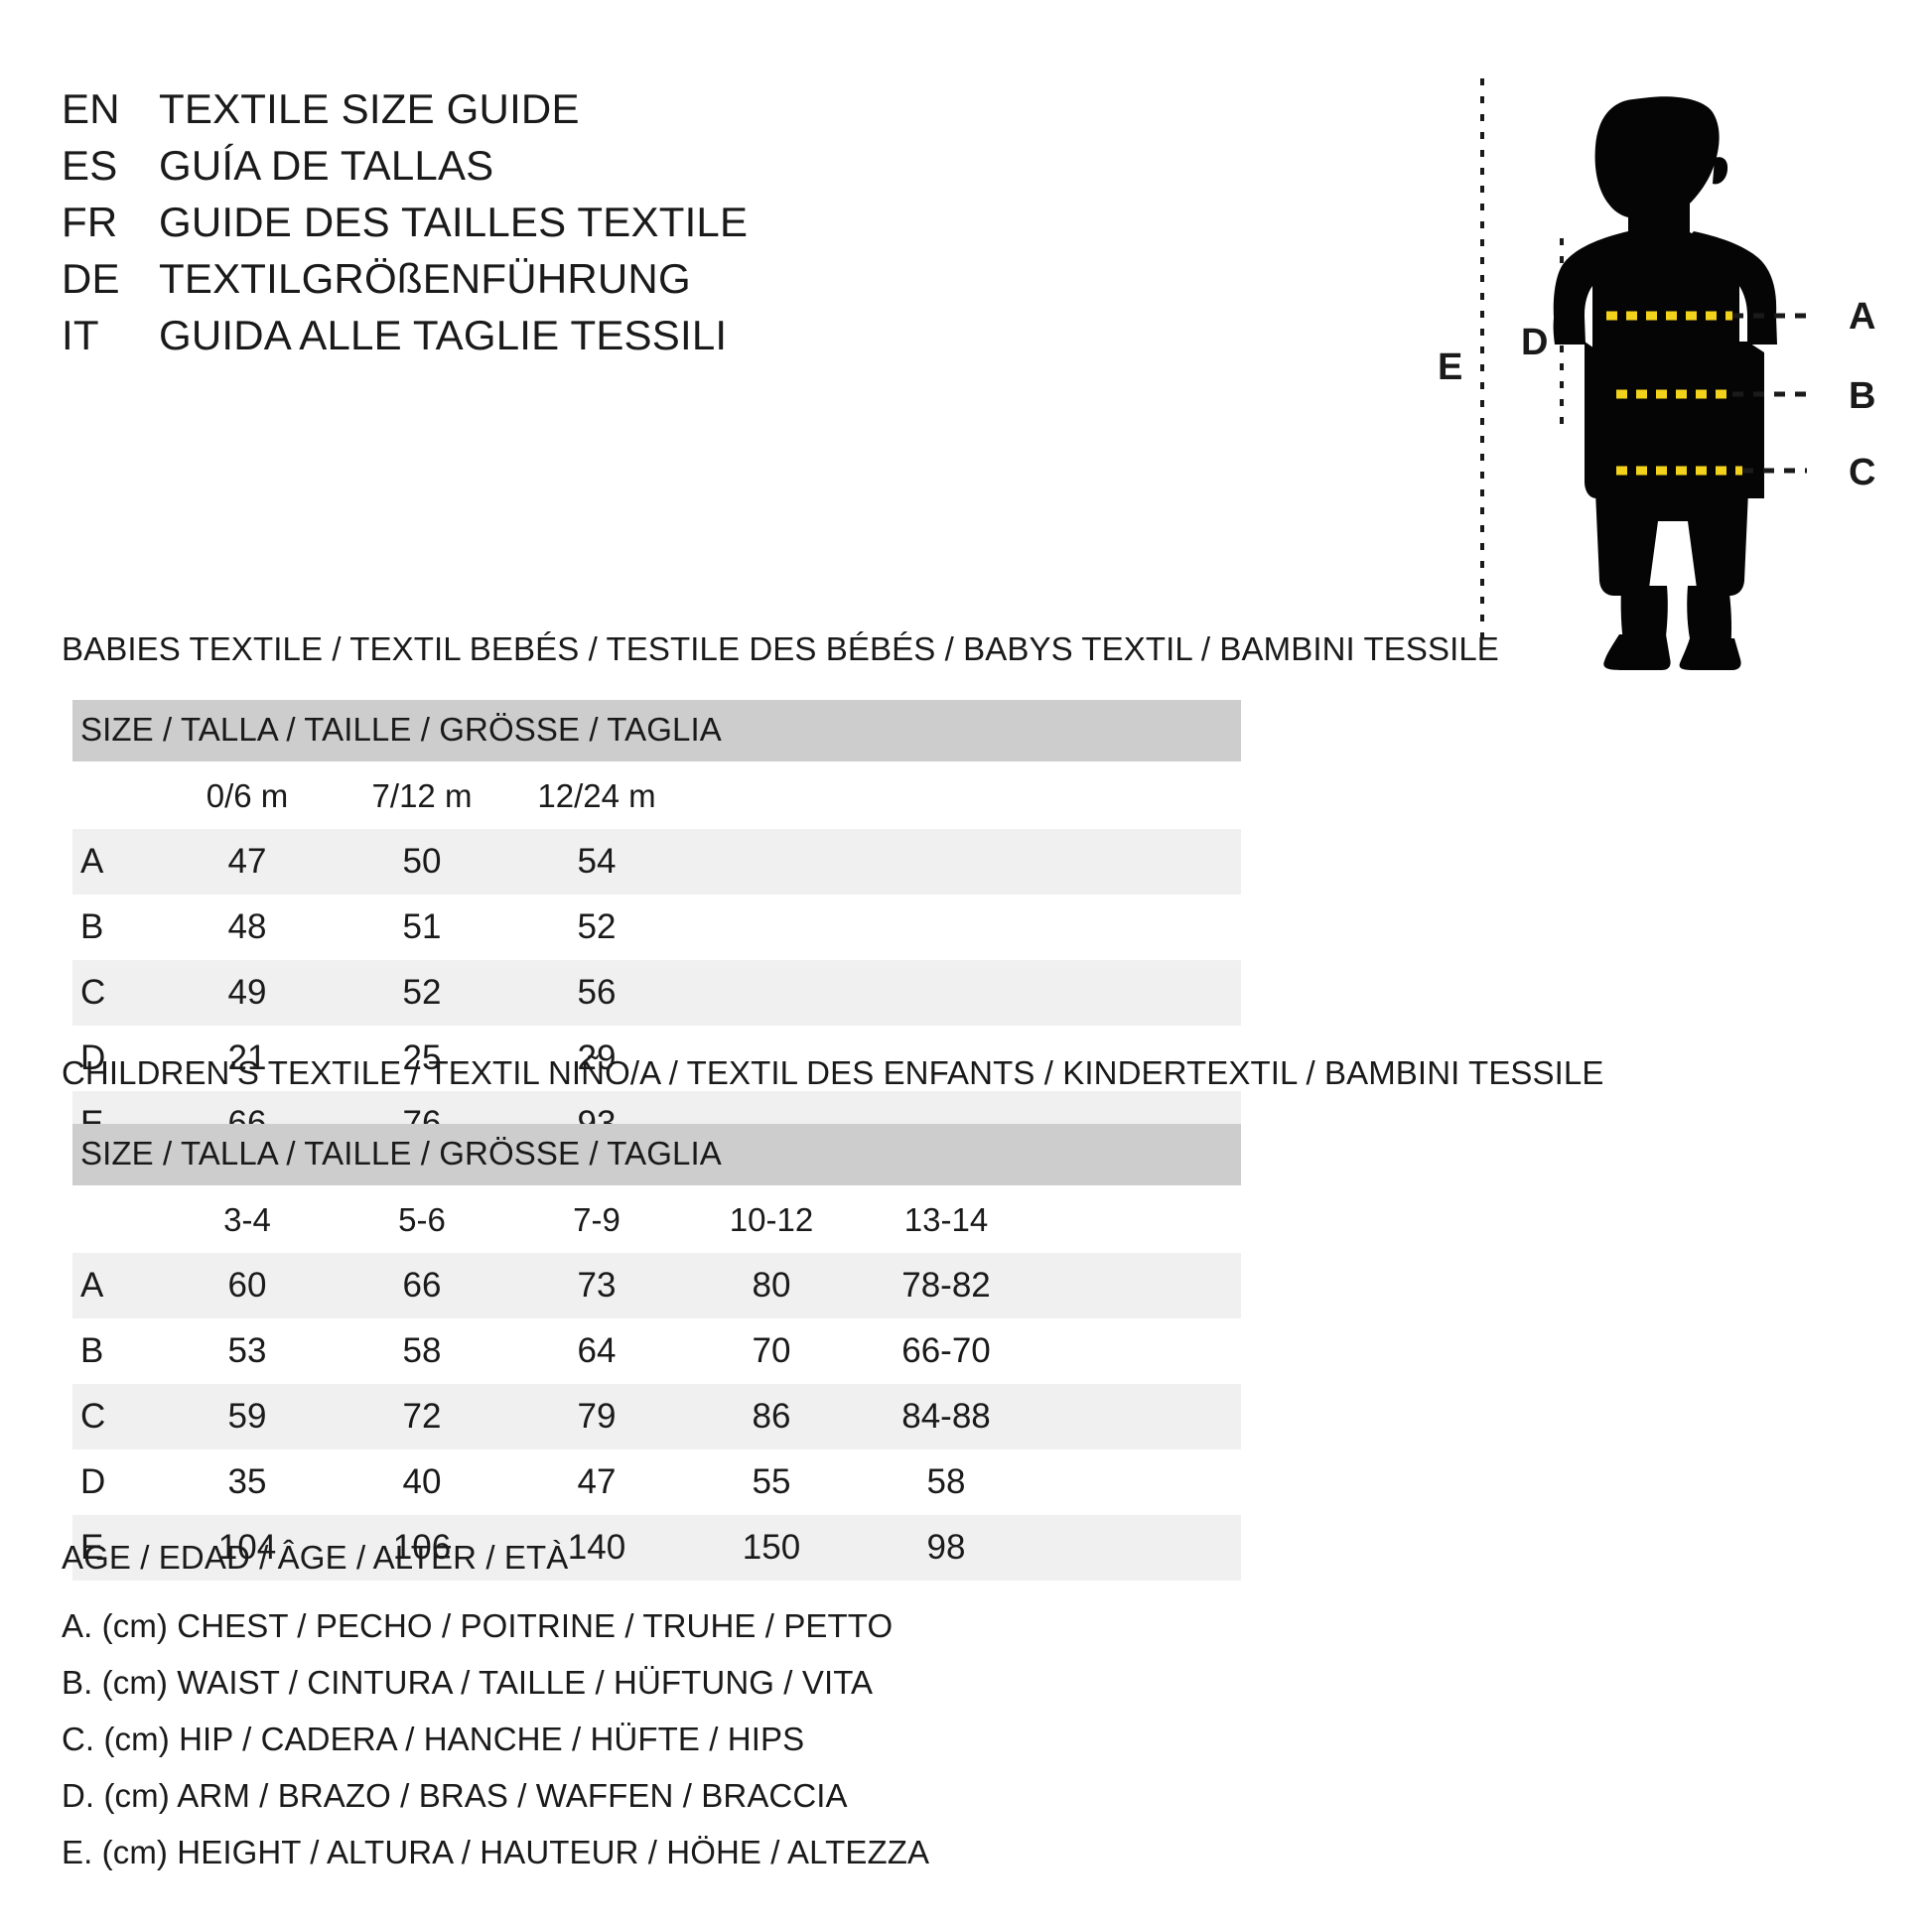  I want to click on title-language-code: EN, so click(91, 108).